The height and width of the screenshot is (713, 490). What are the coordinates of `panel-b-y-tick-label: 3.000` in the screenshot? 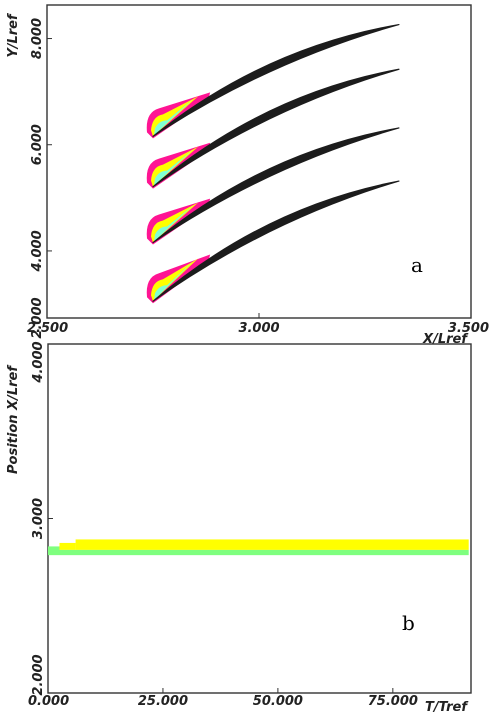 It's located at (38, 518).